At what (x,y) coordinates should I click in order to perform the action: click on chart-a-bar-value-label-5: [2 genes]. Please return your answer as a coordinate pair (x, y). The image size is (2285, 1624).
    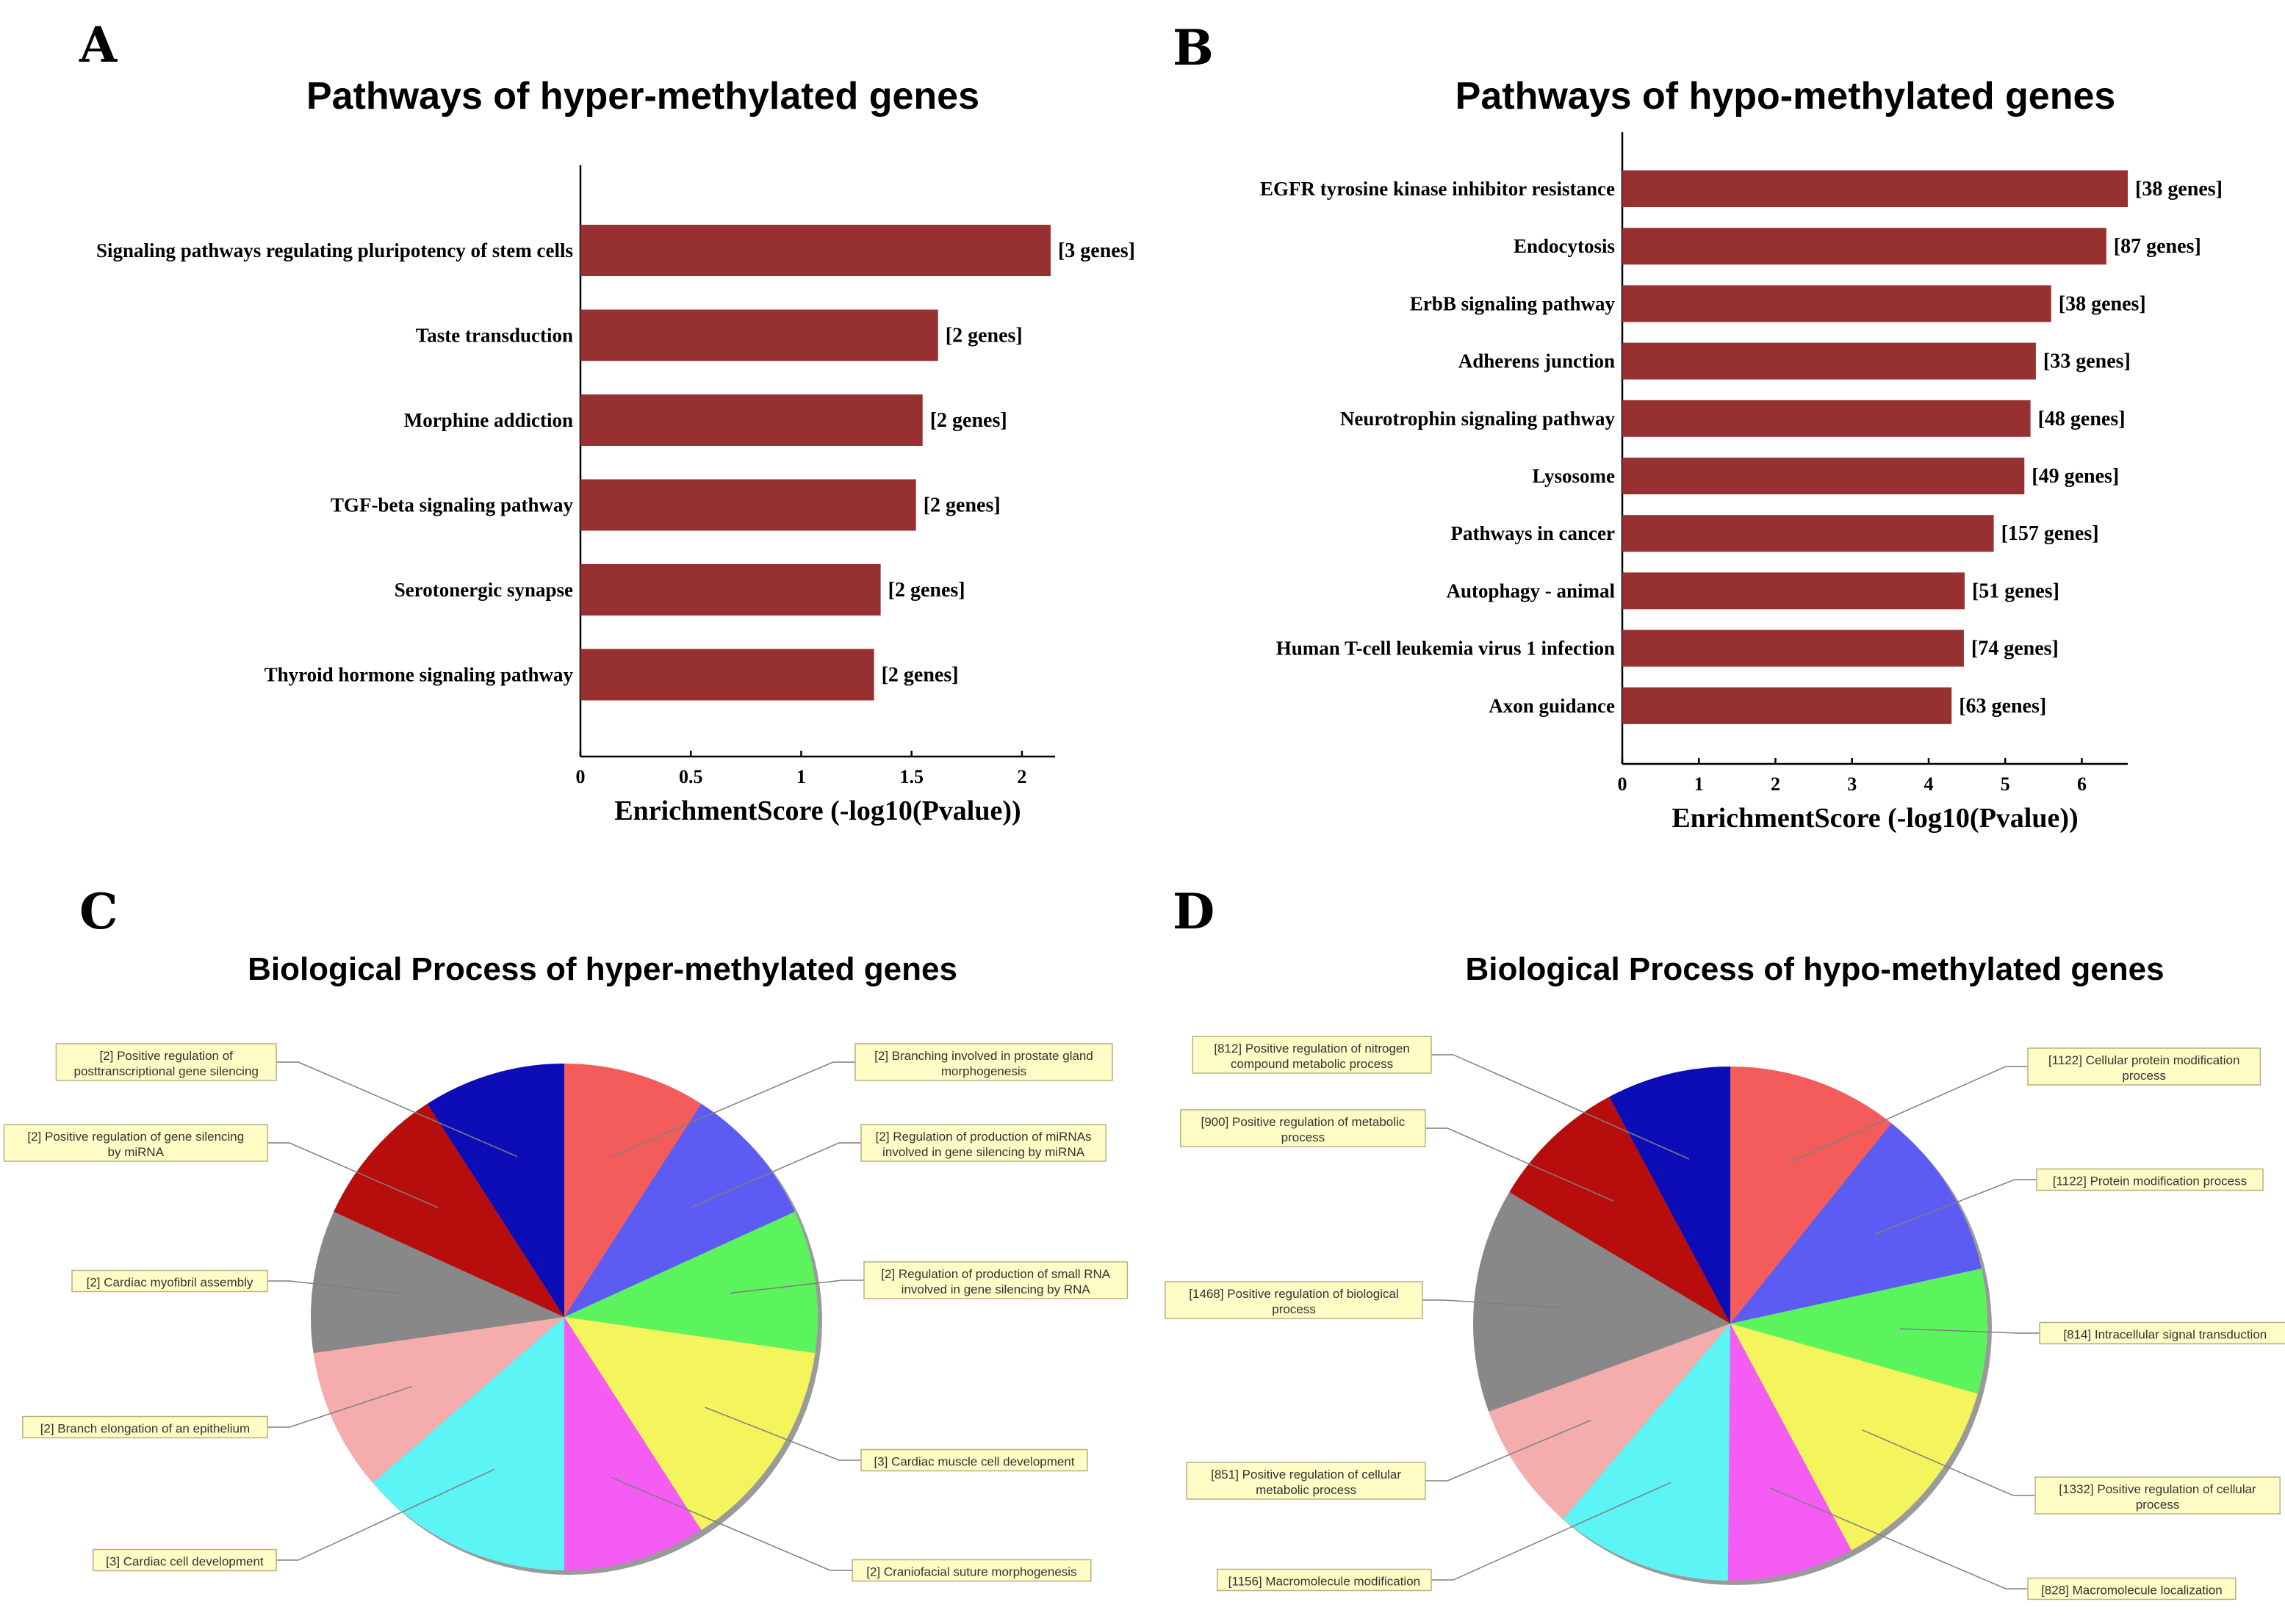
    Looking at the image, I should click on (926, 590).